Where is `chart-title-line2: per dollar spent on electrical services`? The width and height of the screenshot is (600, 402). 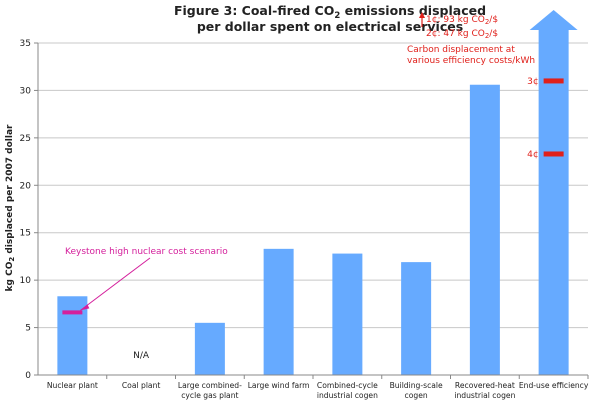 chart-title-line2: per dollar spent on electrical services is located at coordinates (330, 26).